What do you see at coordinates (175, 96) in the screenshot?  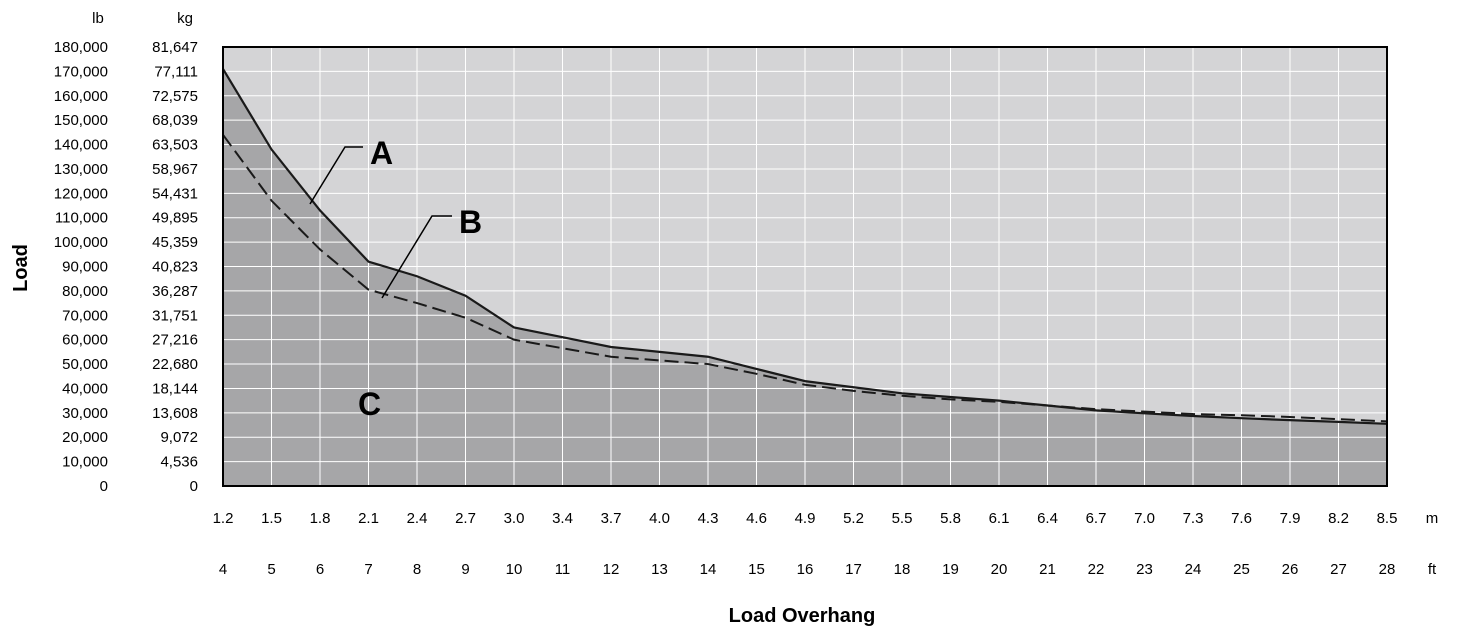 I see `y-tick-label-kg: 72,575` at bounding box center [175, 96].